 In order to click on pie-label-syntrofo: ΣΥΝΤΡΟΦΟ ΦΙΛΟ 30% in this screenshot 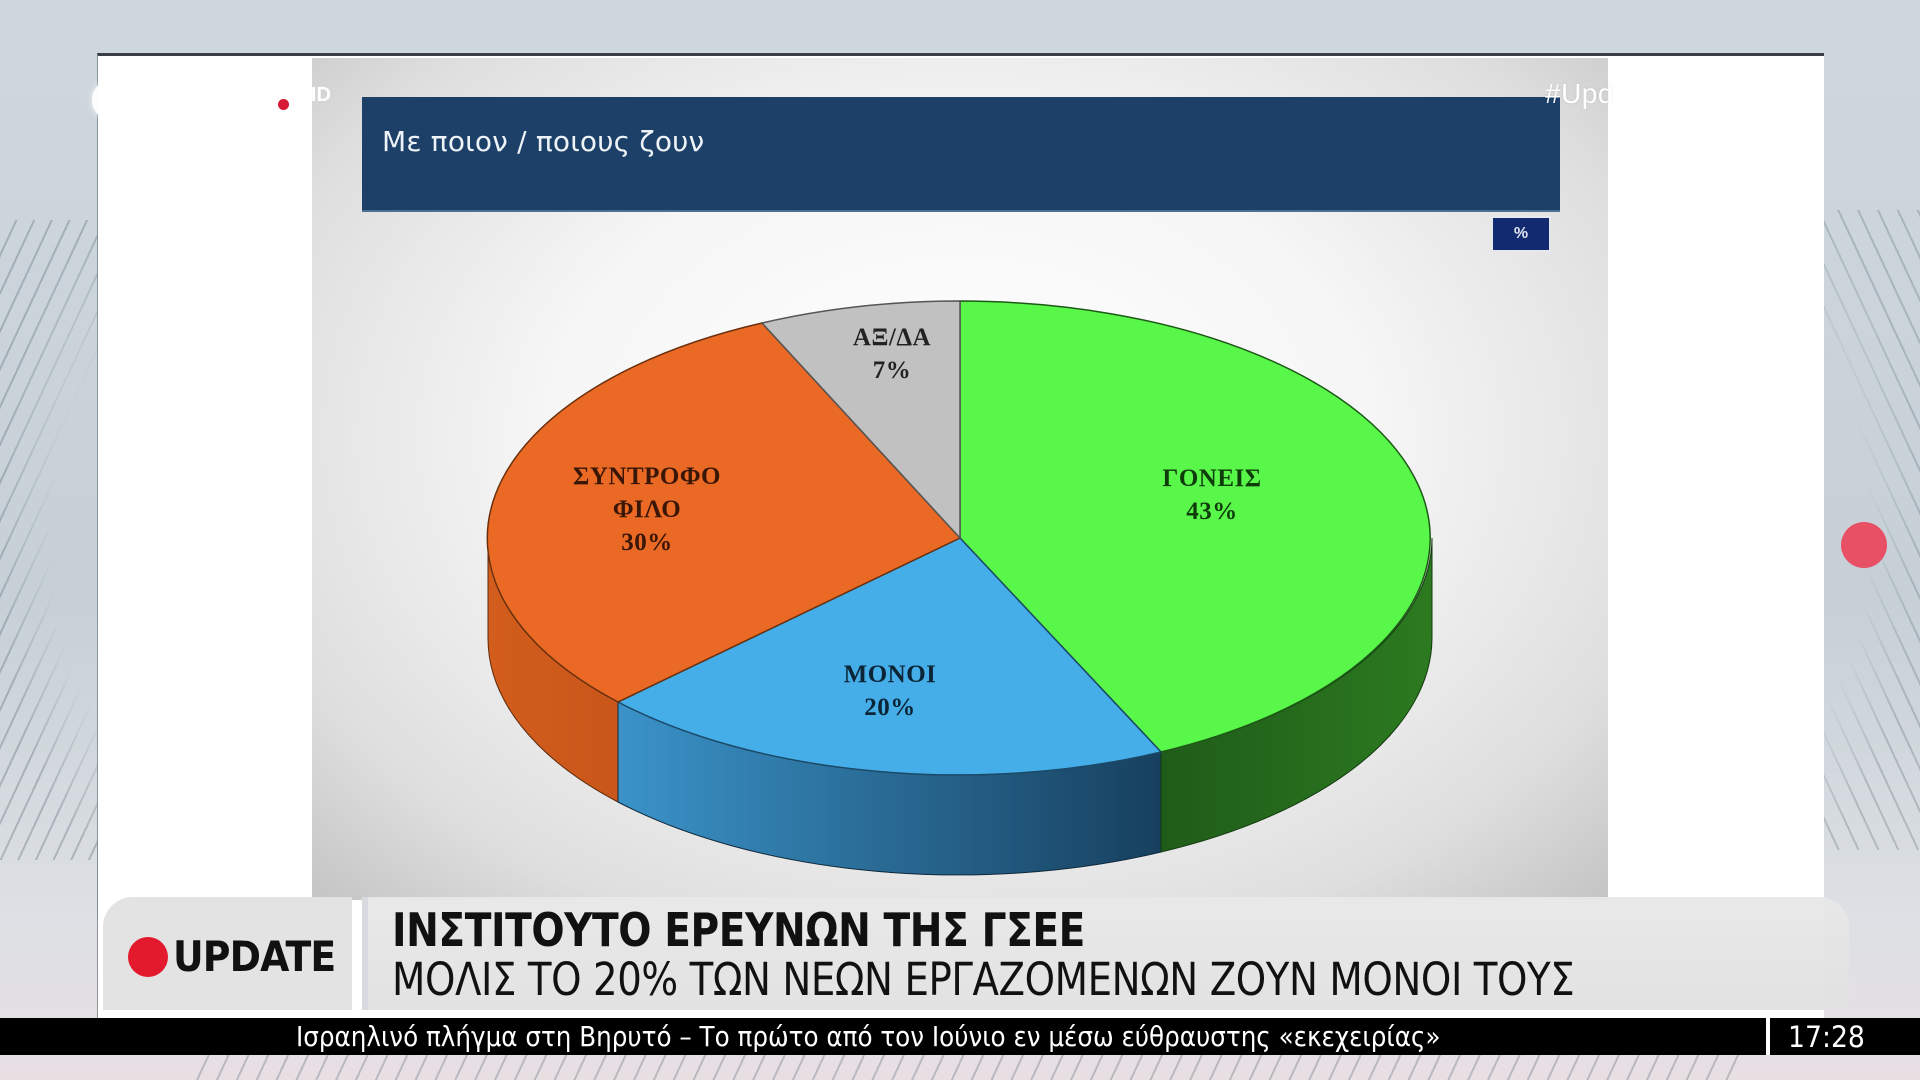, I will do `click(647, 509)`.